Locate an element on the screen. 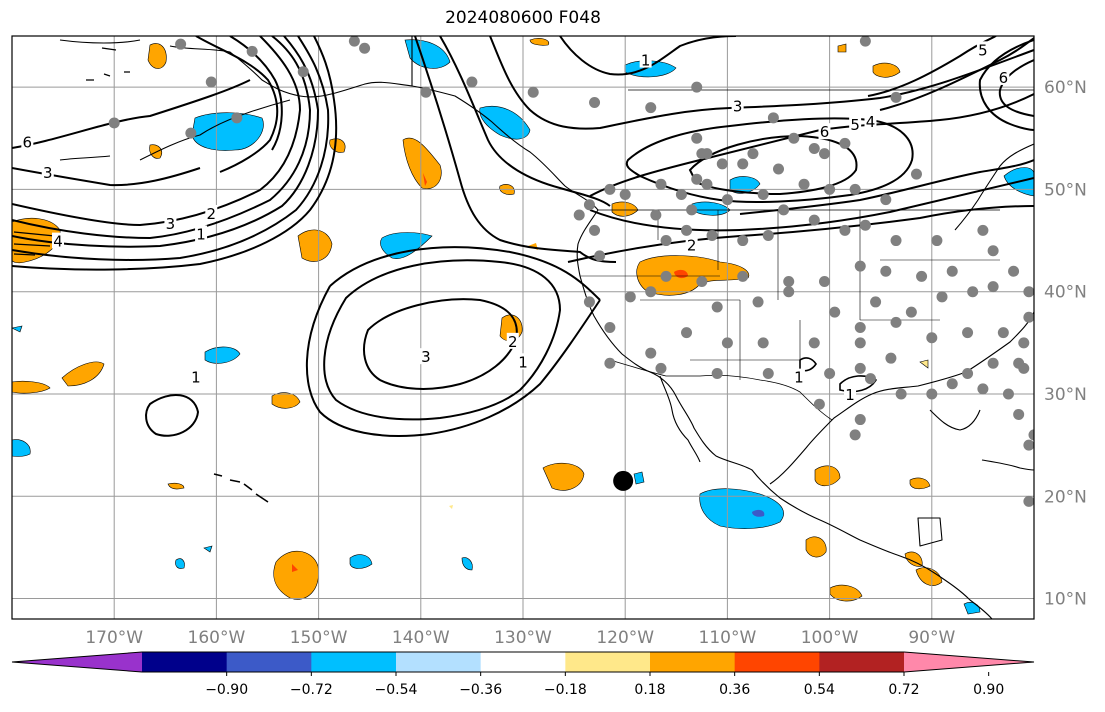 Image resolution: width=1105 pixels, height=712 pixels. latitude-tick-label: 50°N is located at coordinates (1065, 190).